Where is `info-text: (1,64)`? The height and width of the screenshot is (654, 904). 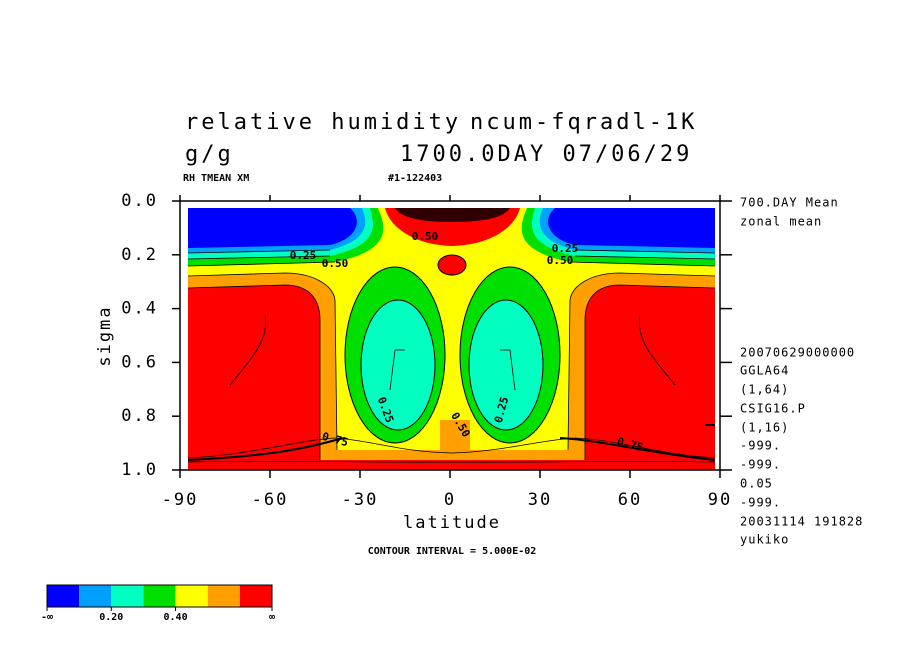
info-text: (1,64) is located at coordinates (764, 390).